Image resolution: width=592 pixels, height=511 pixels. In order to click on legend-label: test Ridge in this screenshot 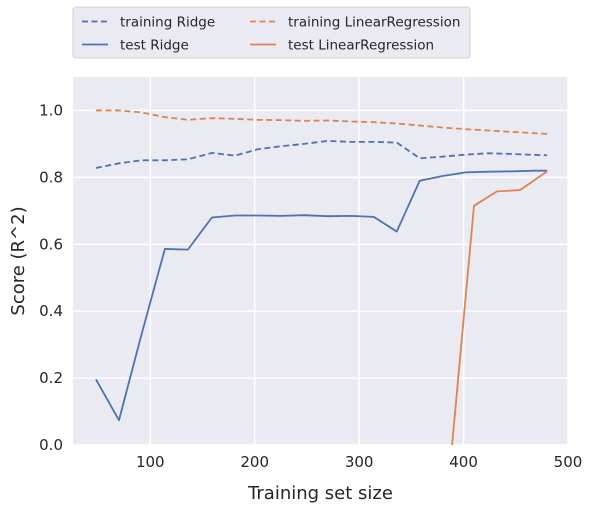, I will do `click(154, 46)`.